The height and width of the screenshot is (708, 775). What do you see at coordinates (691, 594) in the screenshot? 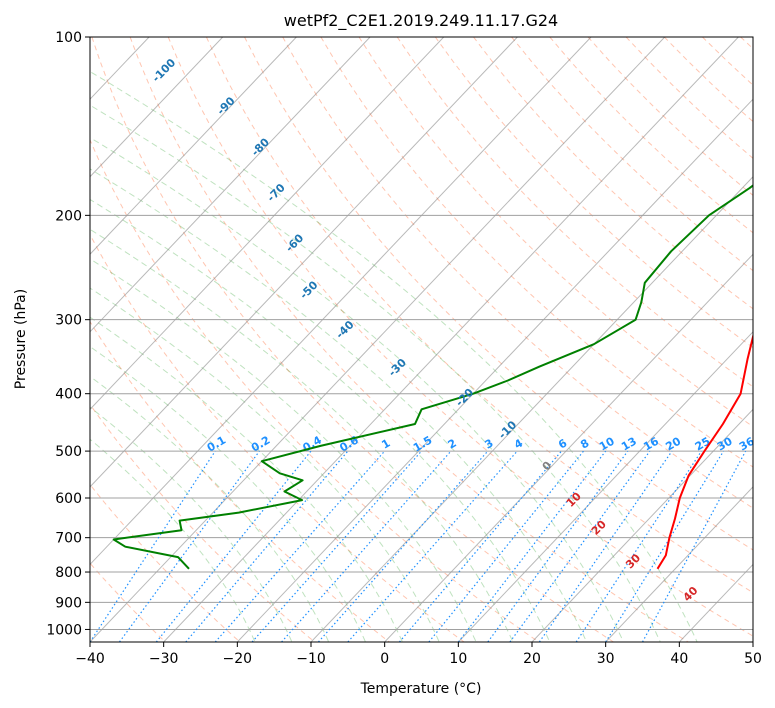
I see `isotherm-label: 40` at bounding box center [691, 594].